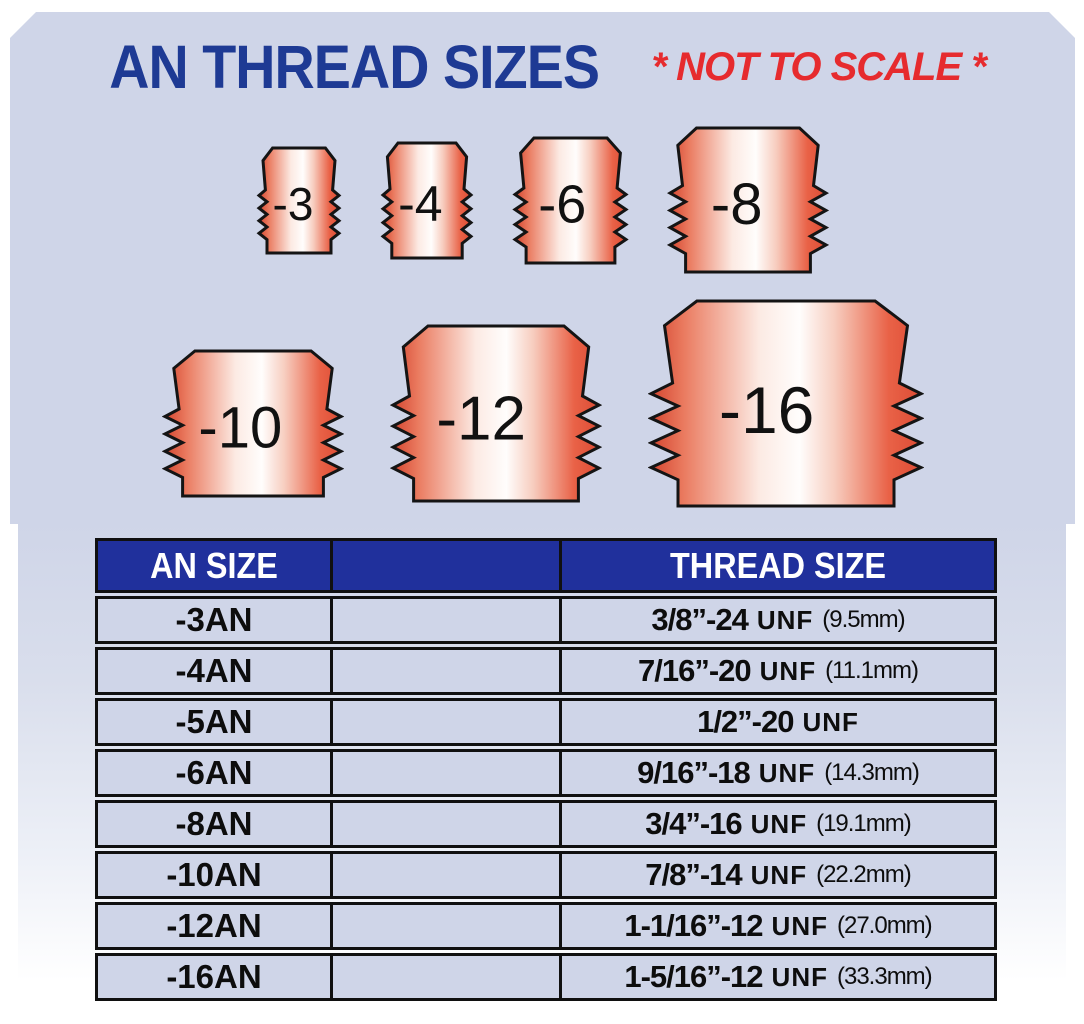  I want to click on fitting-12-wrap: -12, so click(496, 413).